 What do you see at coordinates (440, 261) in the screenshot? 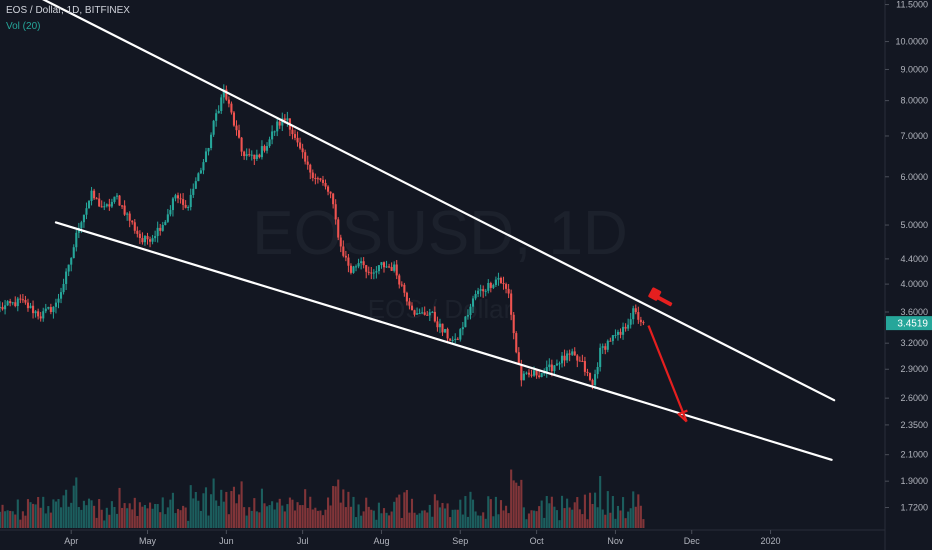
I see `watermark: EOSUSD, 1D EOS / Dollar` at bounding box center [440, 261].